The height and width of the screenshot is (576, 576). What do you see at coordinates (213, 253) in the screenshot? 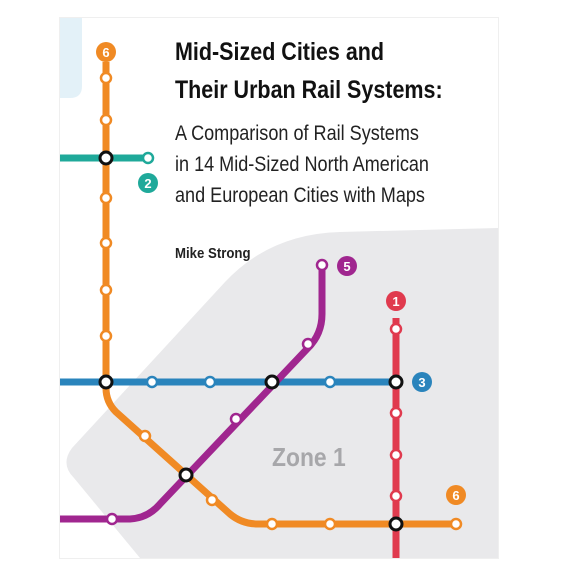
I see `author-name: Mike Strong` at bounding box center [213, 253].